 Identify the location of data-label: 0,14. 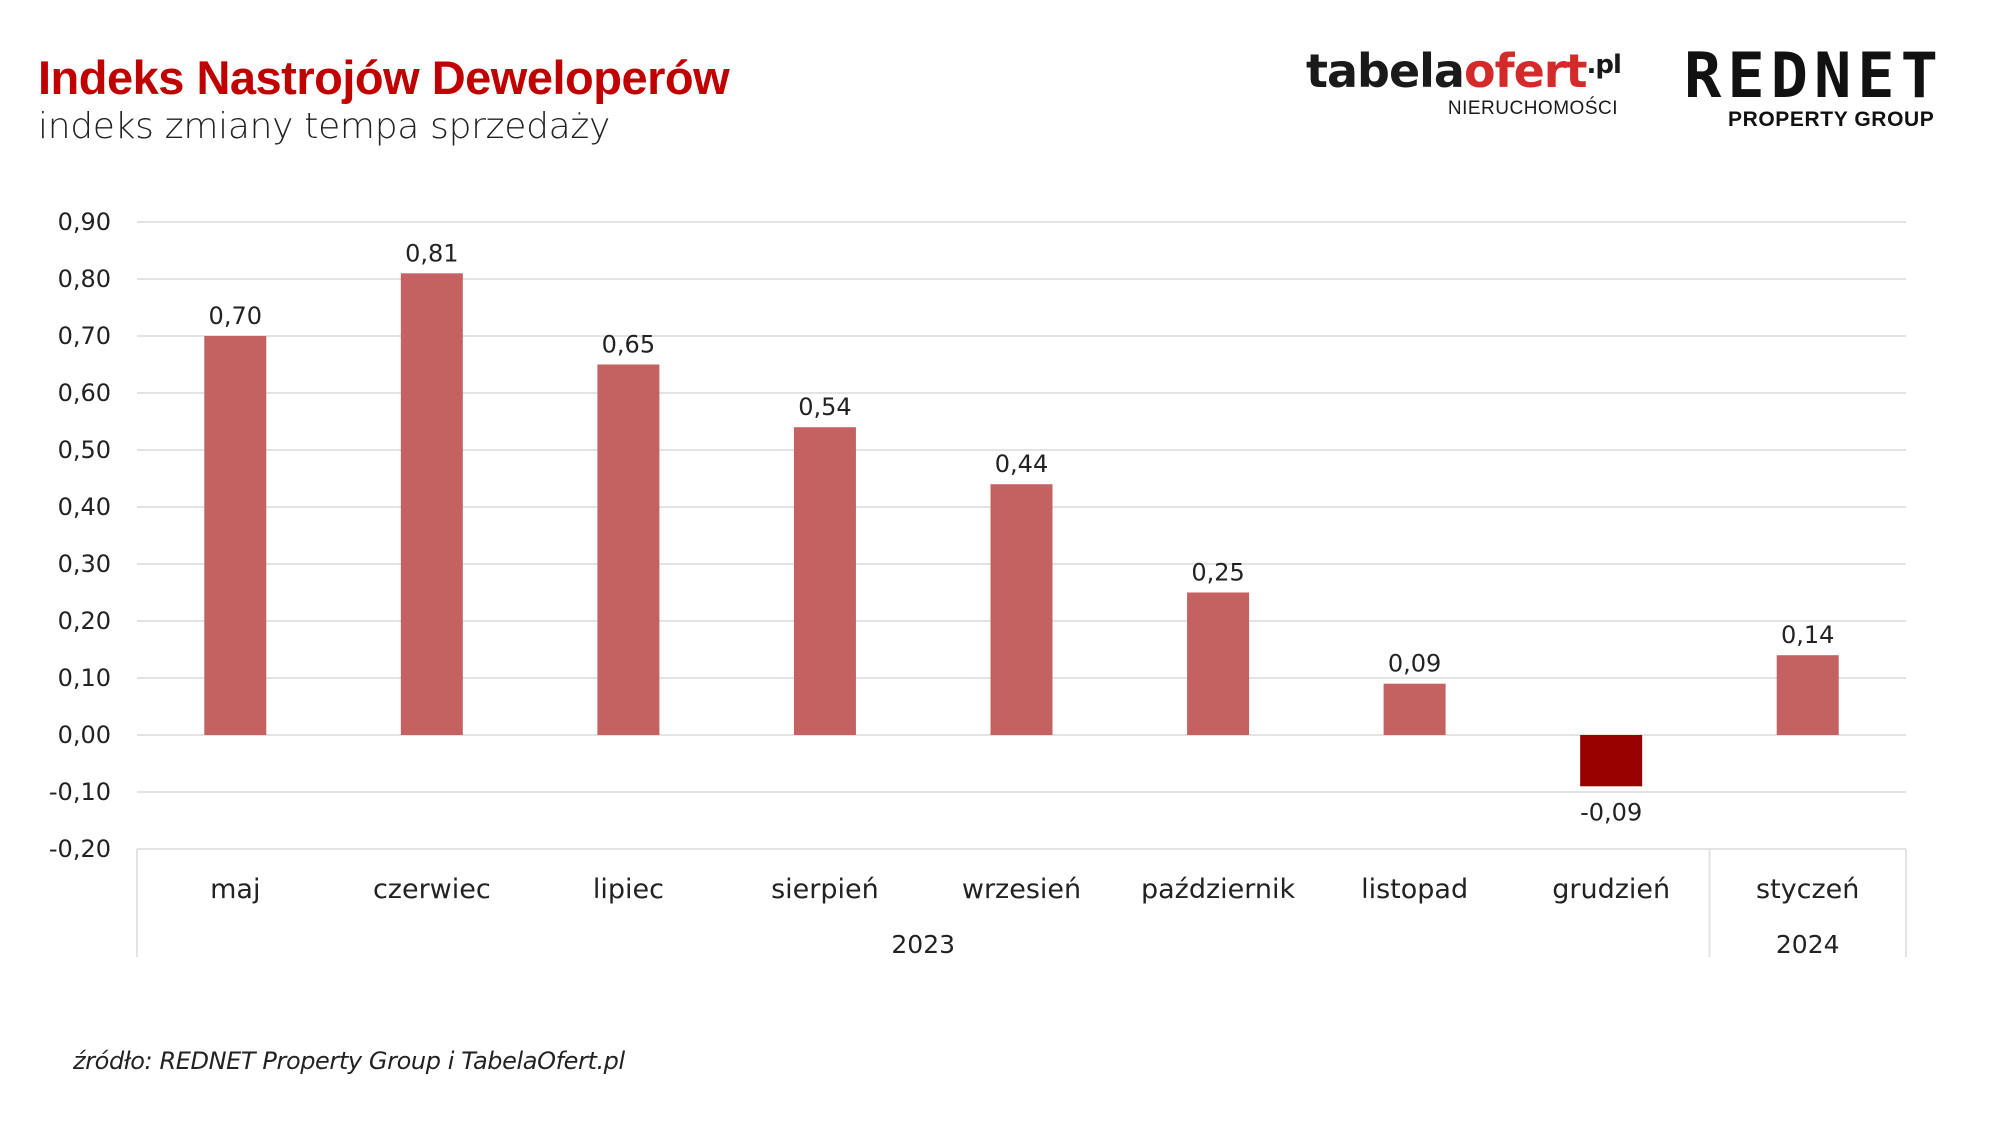
(1807, 635).